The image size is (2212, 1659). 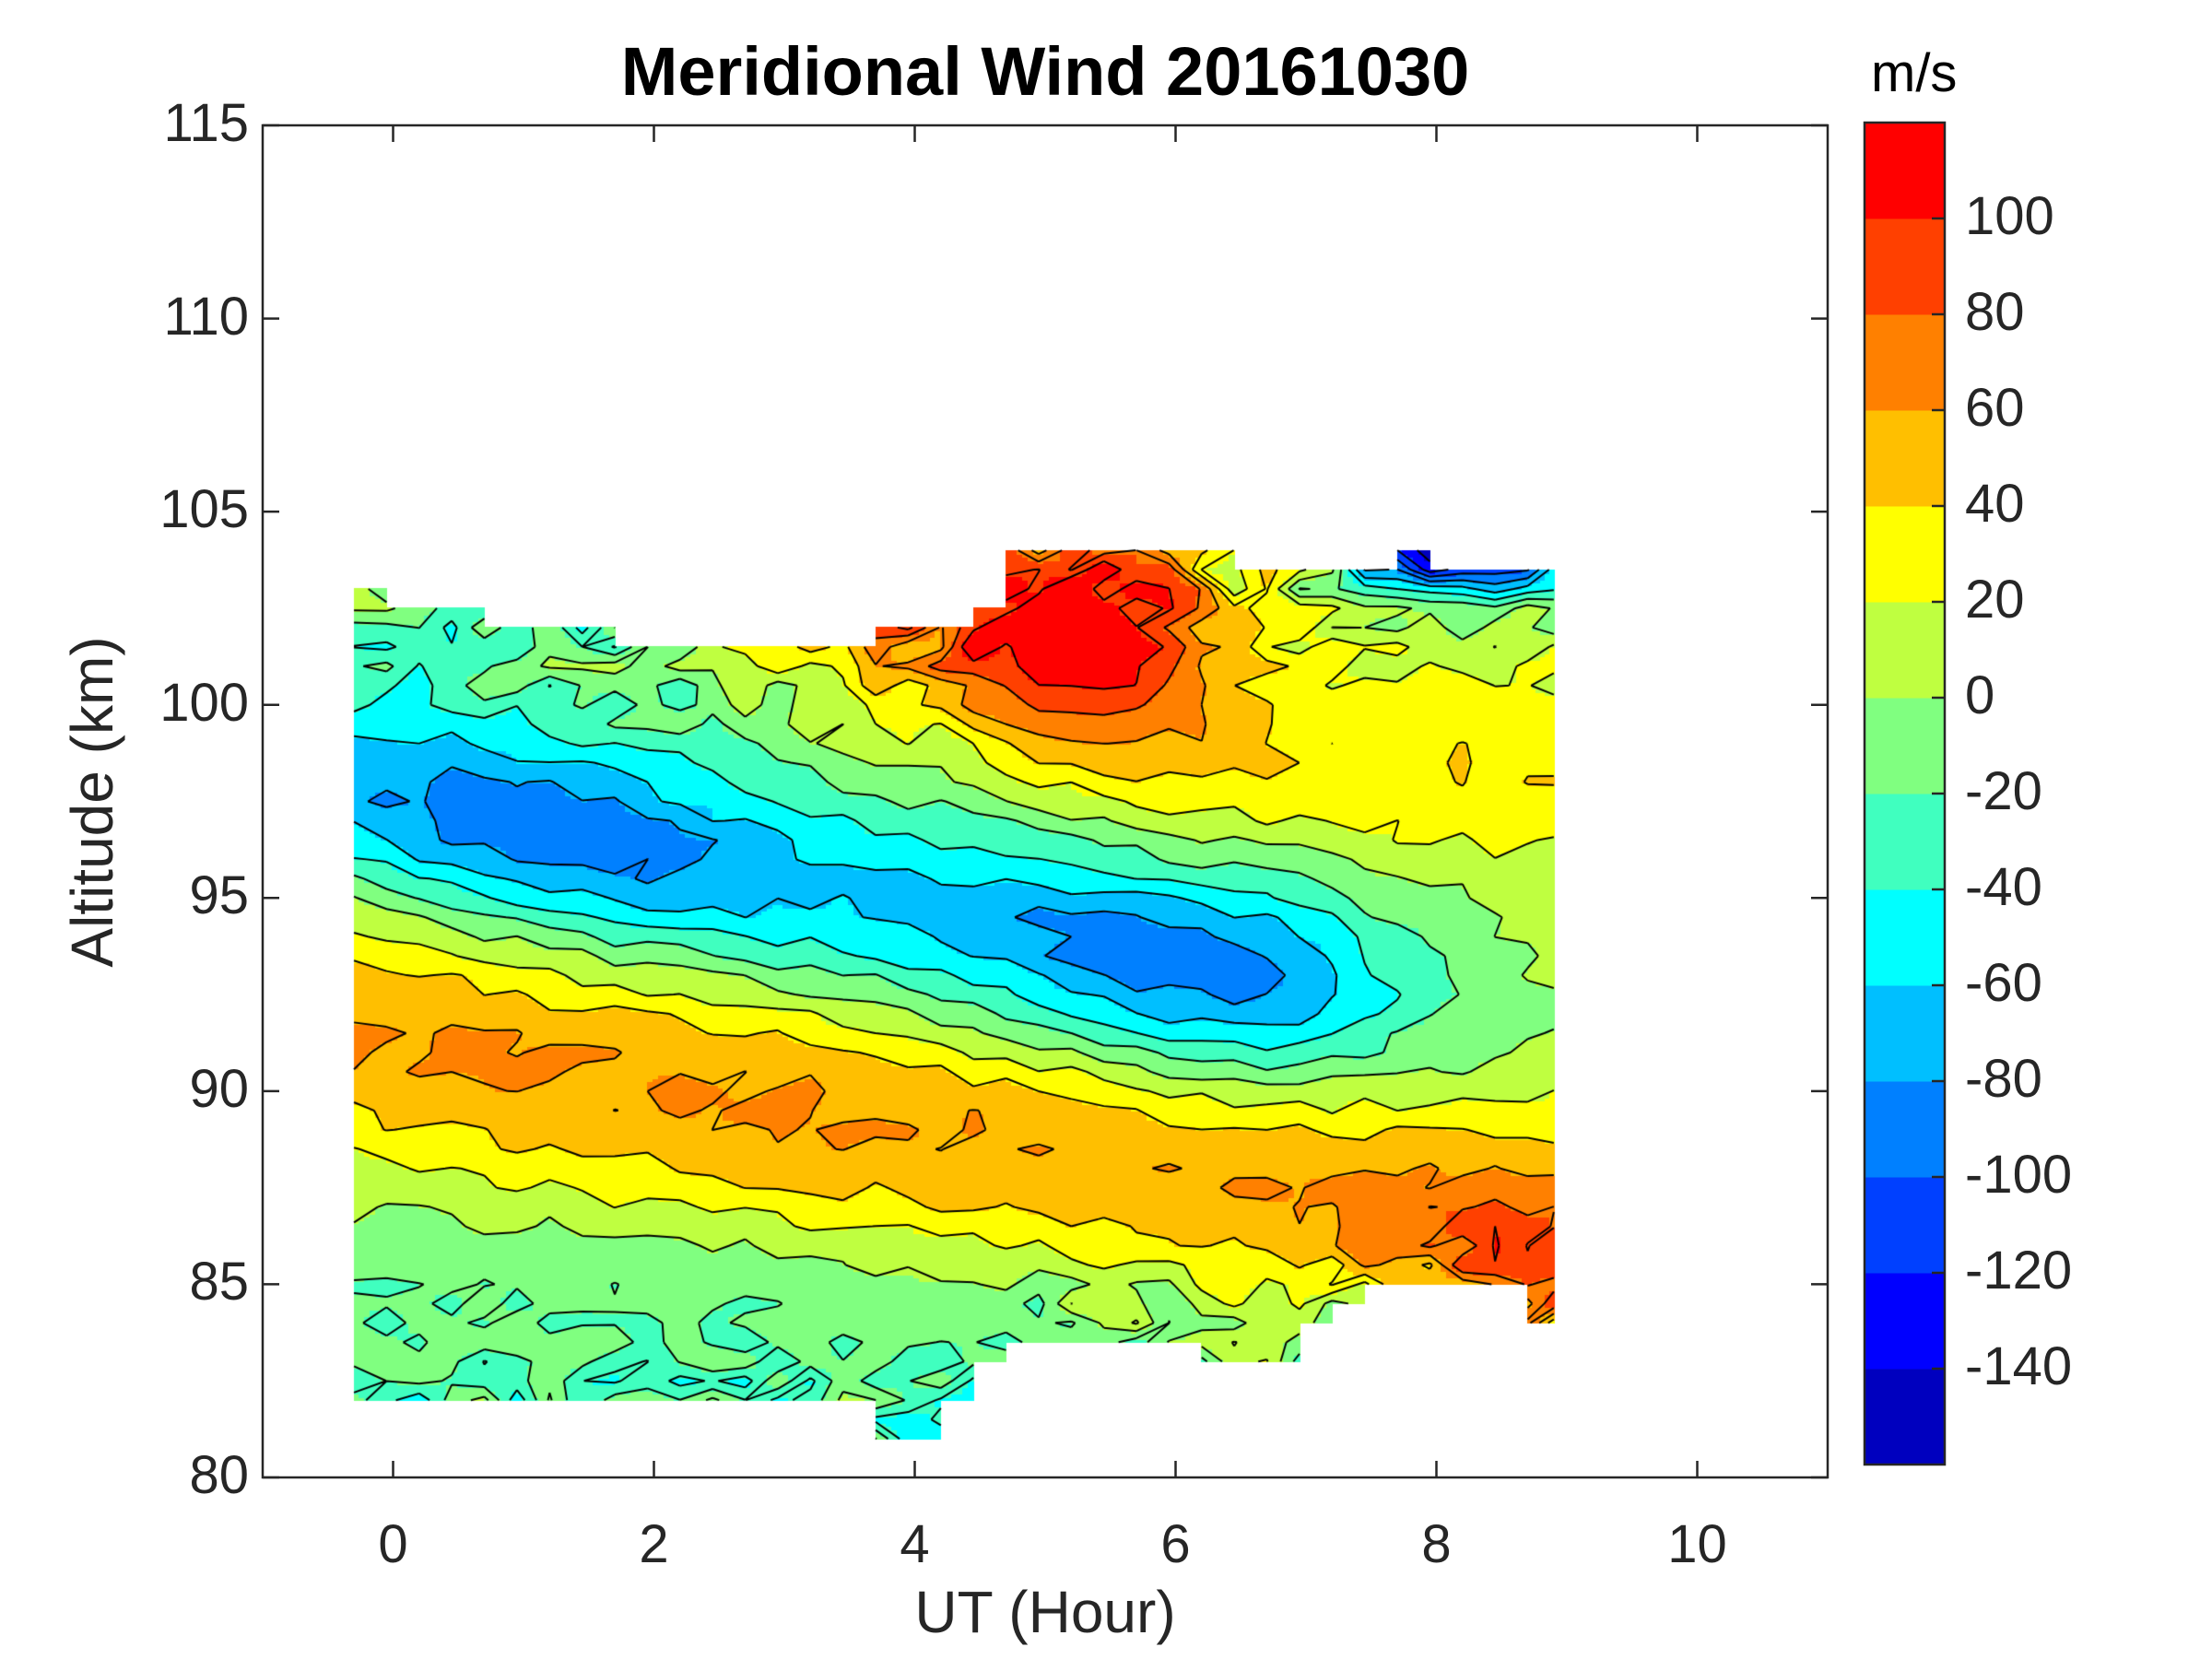 I want to click on x-tick-label: 10, so click(x=1697, y=1544).